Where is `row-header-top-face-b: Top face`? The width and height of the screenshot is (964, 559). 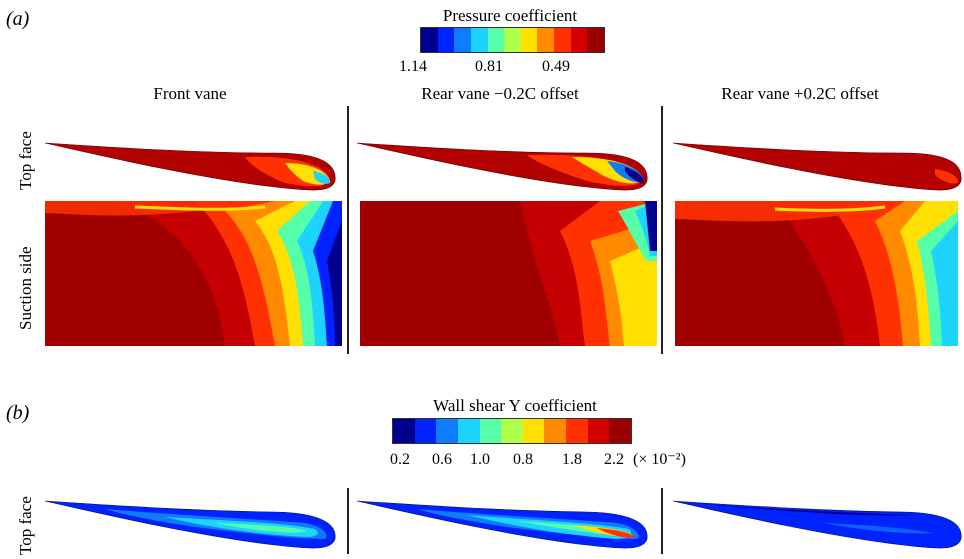
row-header-top-face-b: Top face is located at coordinates (25, 525).